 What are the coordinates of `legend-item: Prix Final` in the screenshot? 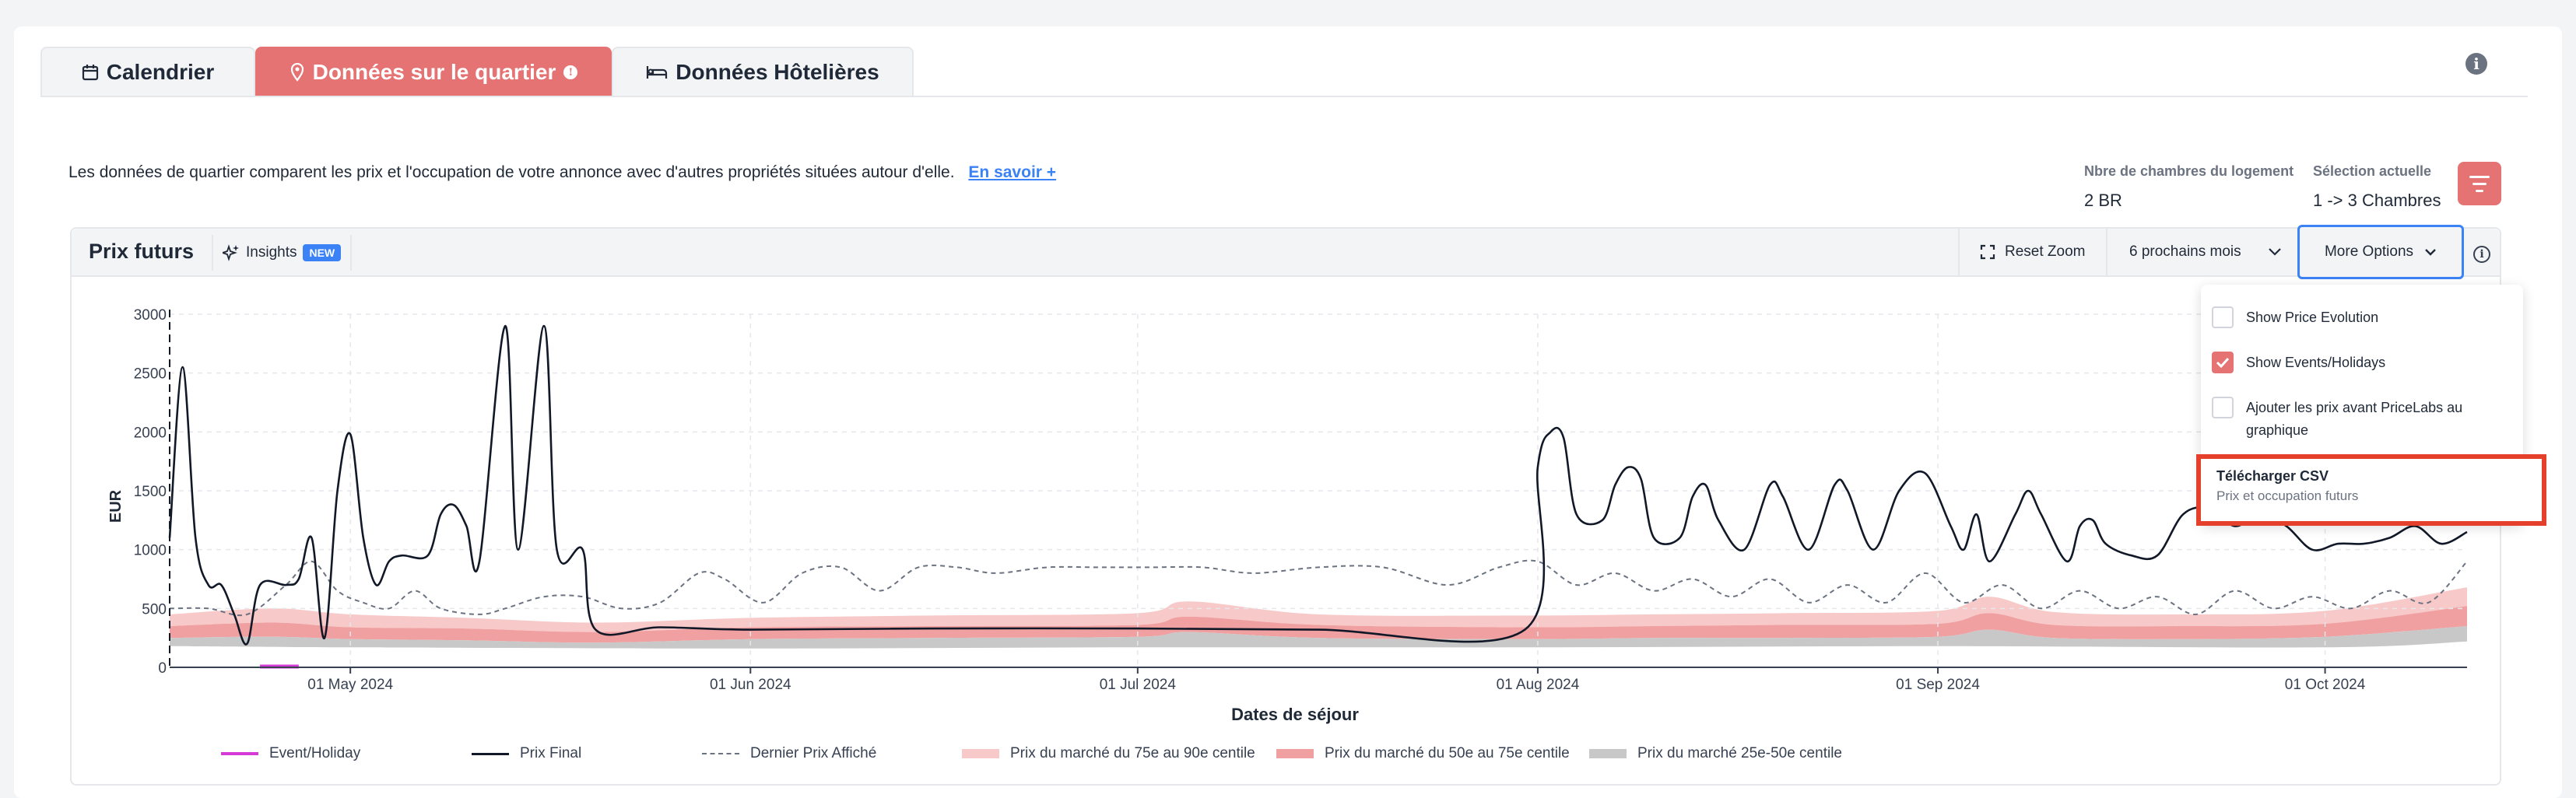 It's located at (527, 753).